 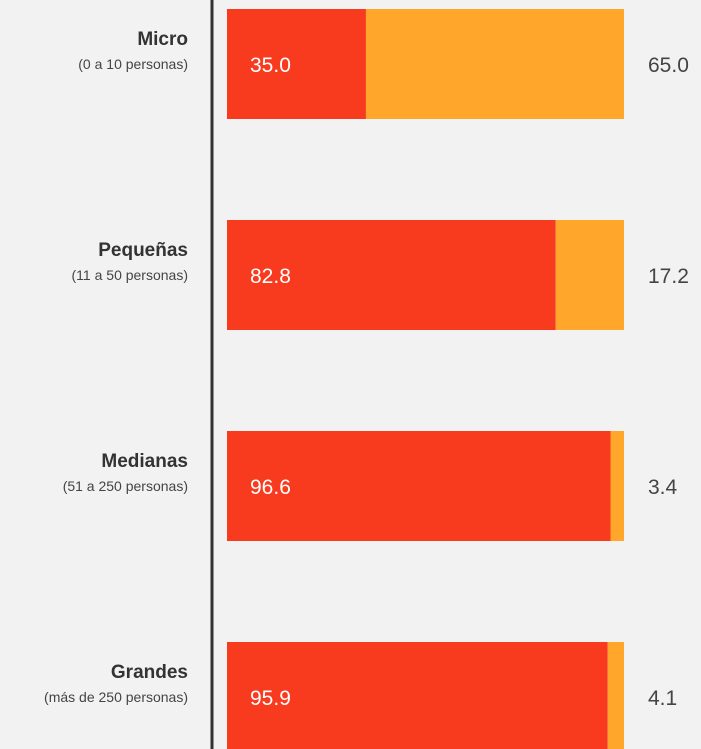 I want to click on category-sublabel: (51 a 250 personas), so click(x=125, y=486).